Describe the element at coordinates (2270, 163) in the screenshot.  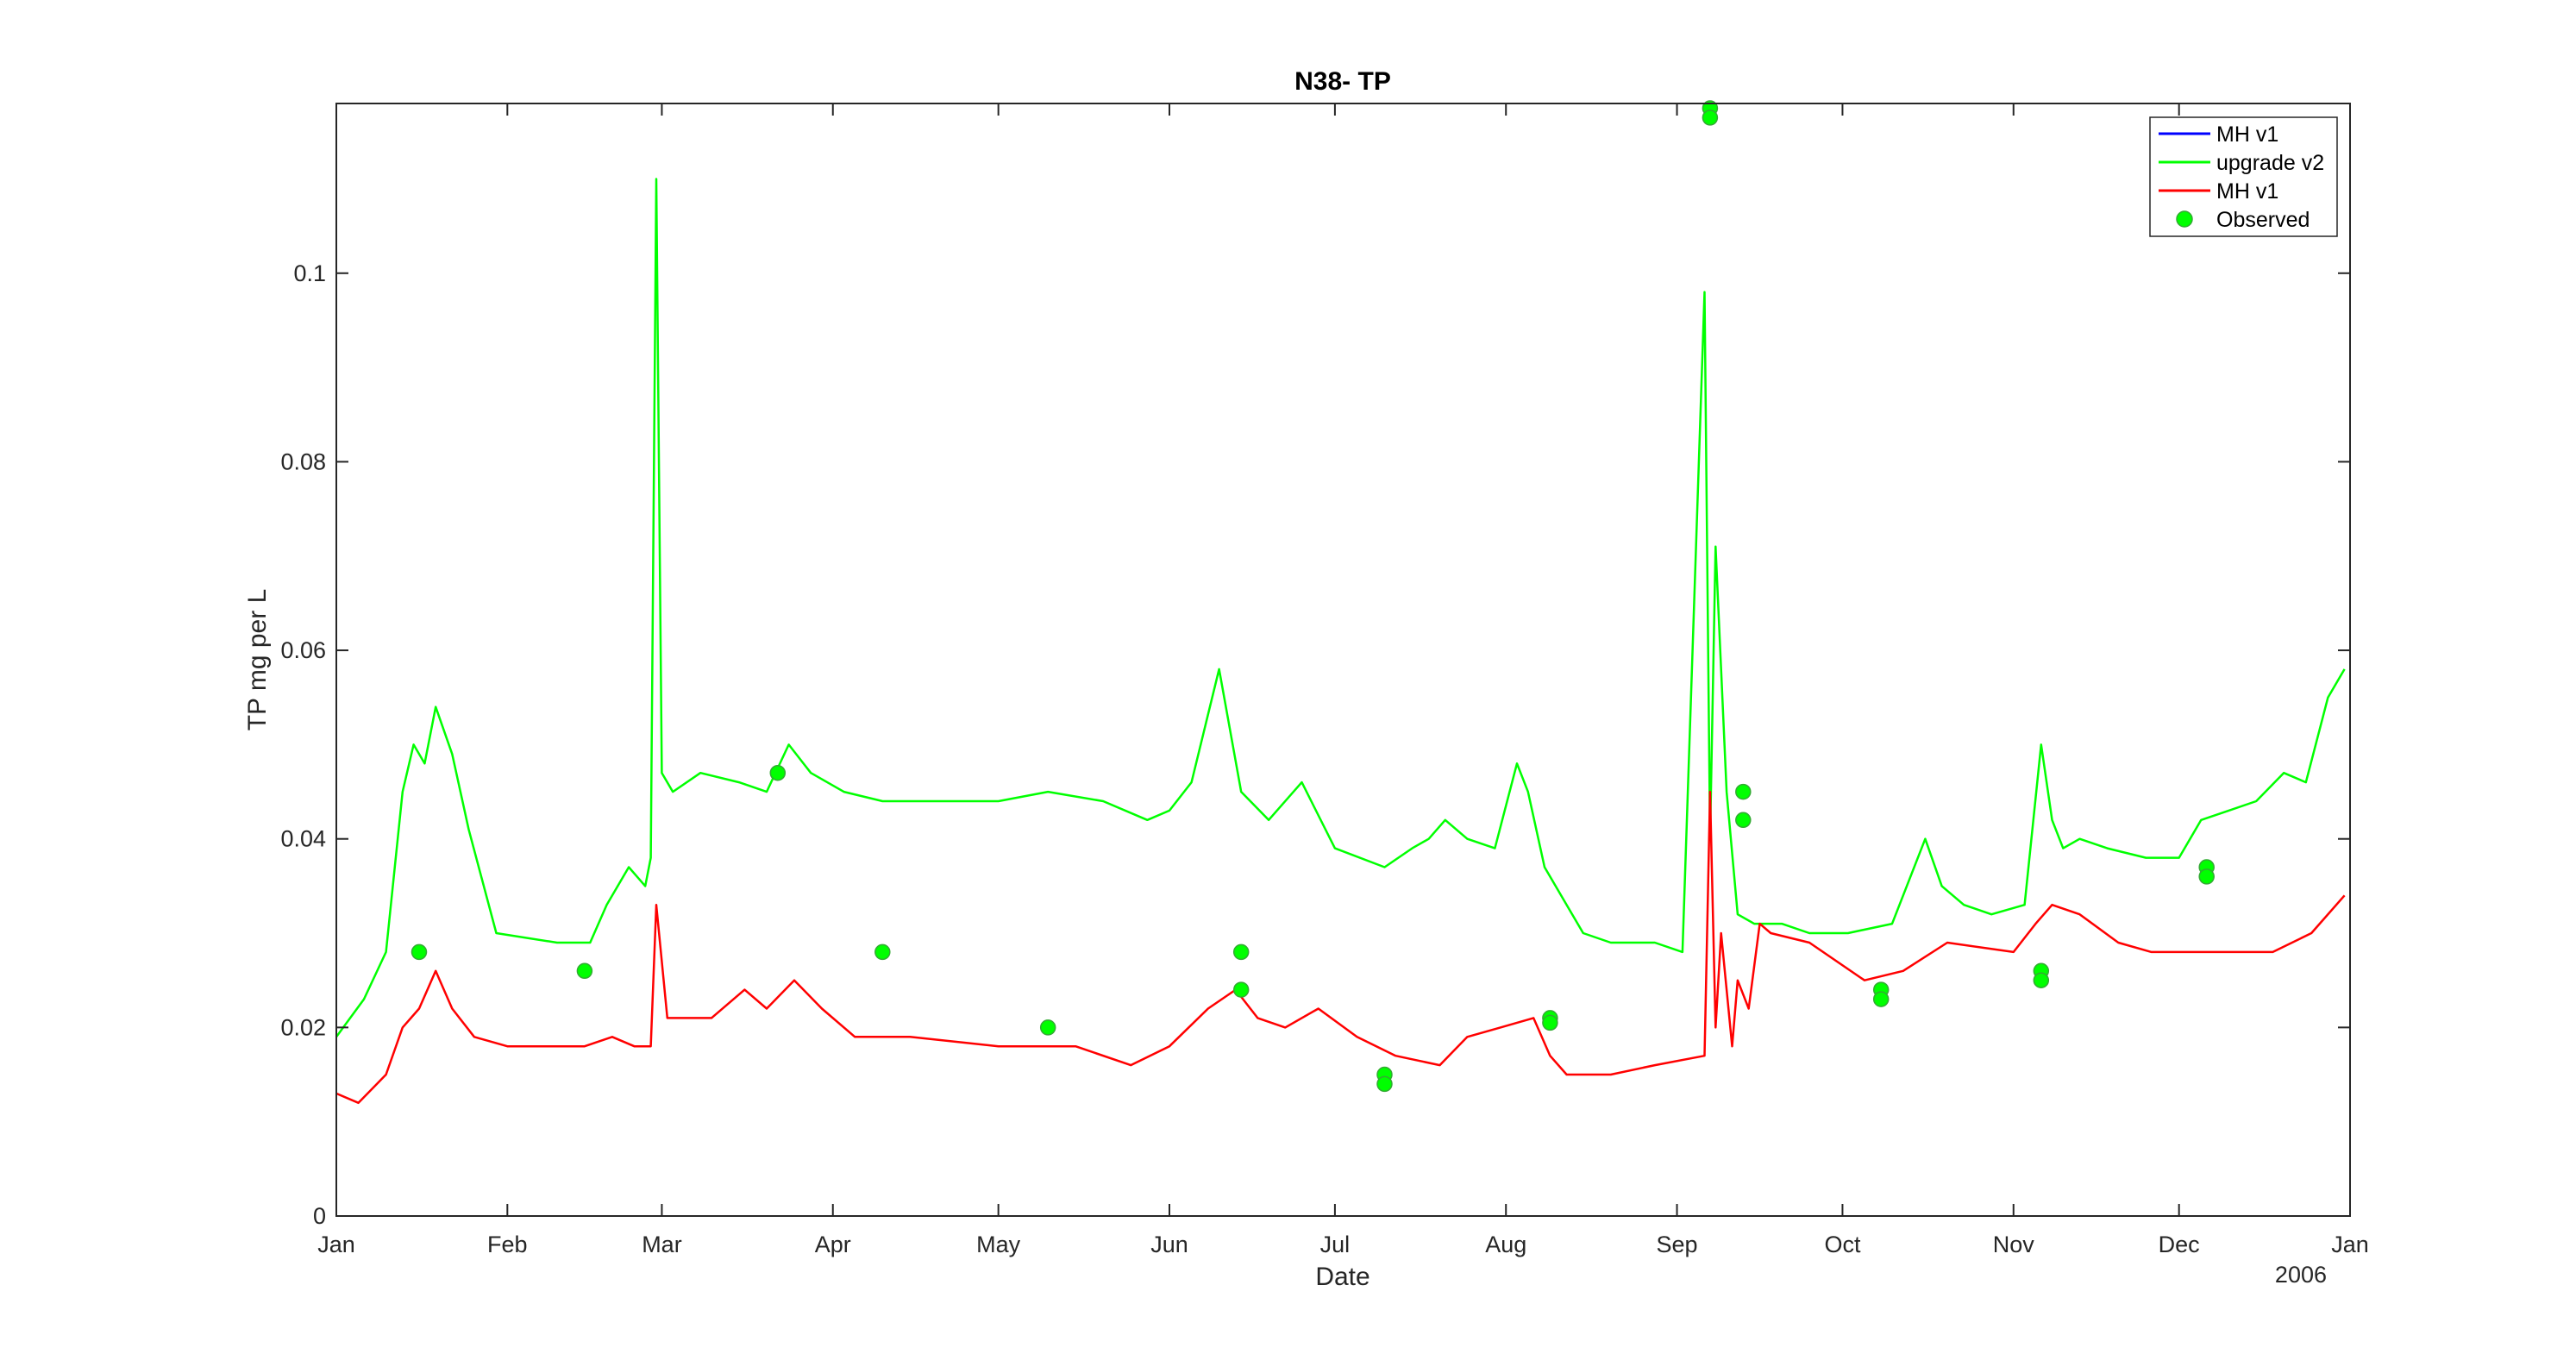
I see `legend-label-upgrade-v2: upgrade v2` at that location.